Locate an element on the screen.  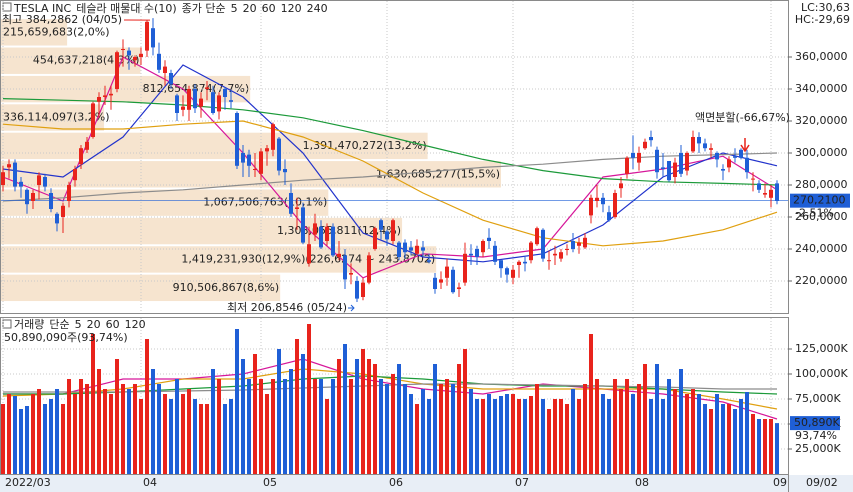
y-tick-label: 125,000K is located at coordinates (821, 348).